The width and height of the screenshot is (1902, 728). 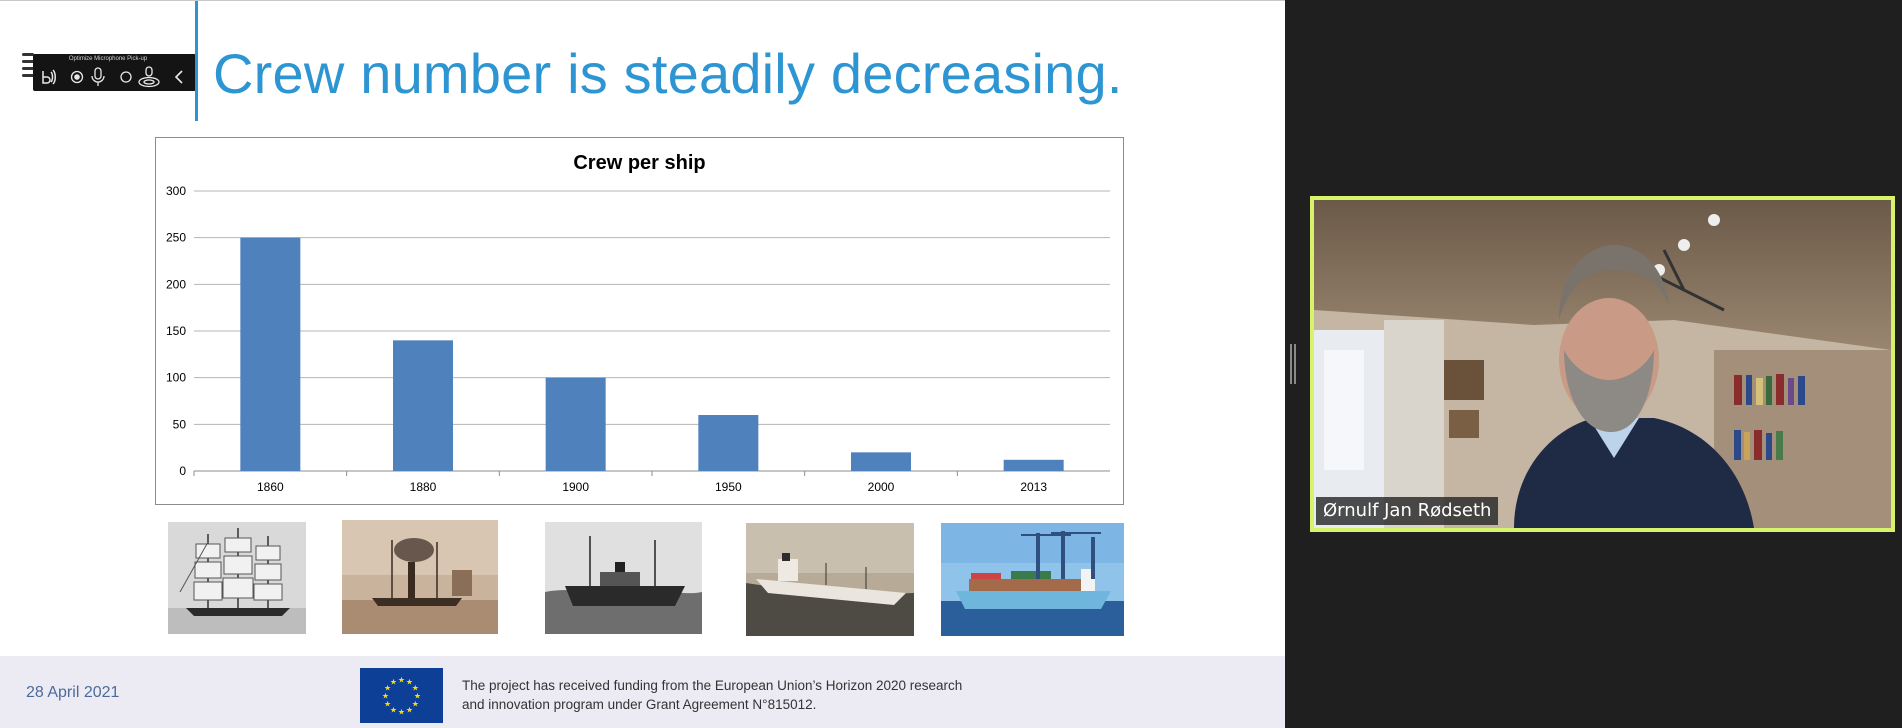 What do you see at coordinates (575, 424) in the screenshot?
I see `bar-1900` at bounding box center [575, 424].